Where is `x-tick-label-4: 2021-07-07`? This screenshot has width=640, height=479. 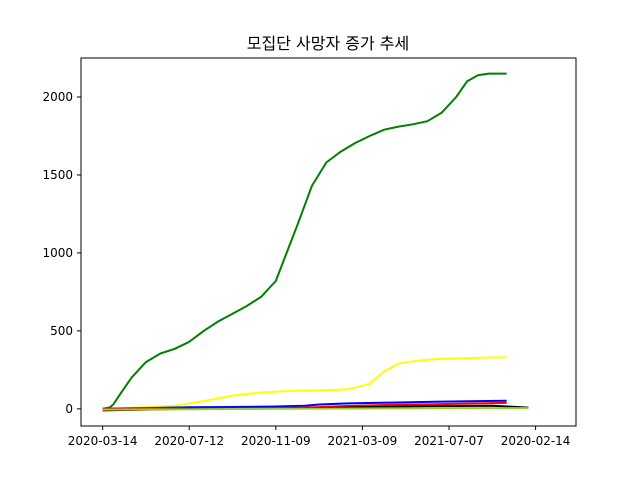
x-tick-label-4: 2021-07-07 is located at coordinates (449, 441).